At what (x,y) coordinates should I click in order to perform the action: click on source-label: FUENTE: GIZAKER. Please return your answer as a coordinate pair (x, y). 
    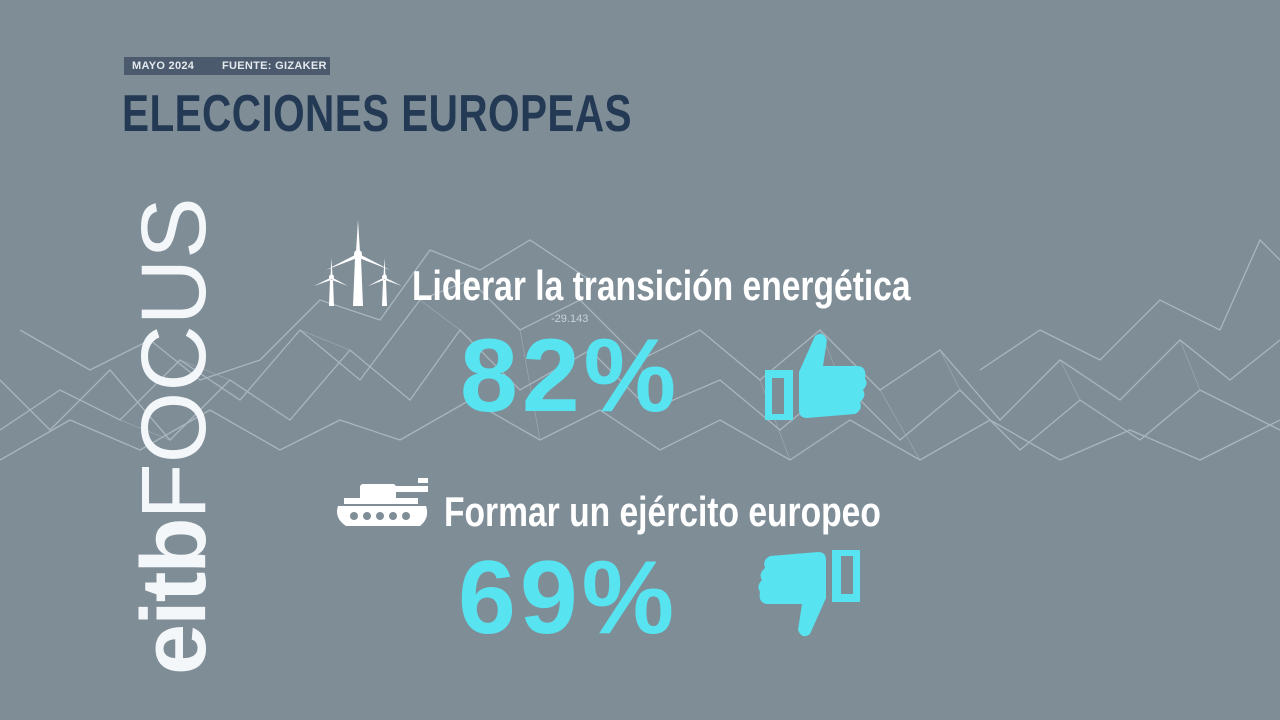
    Looking at the image, I should click on (274, 66).